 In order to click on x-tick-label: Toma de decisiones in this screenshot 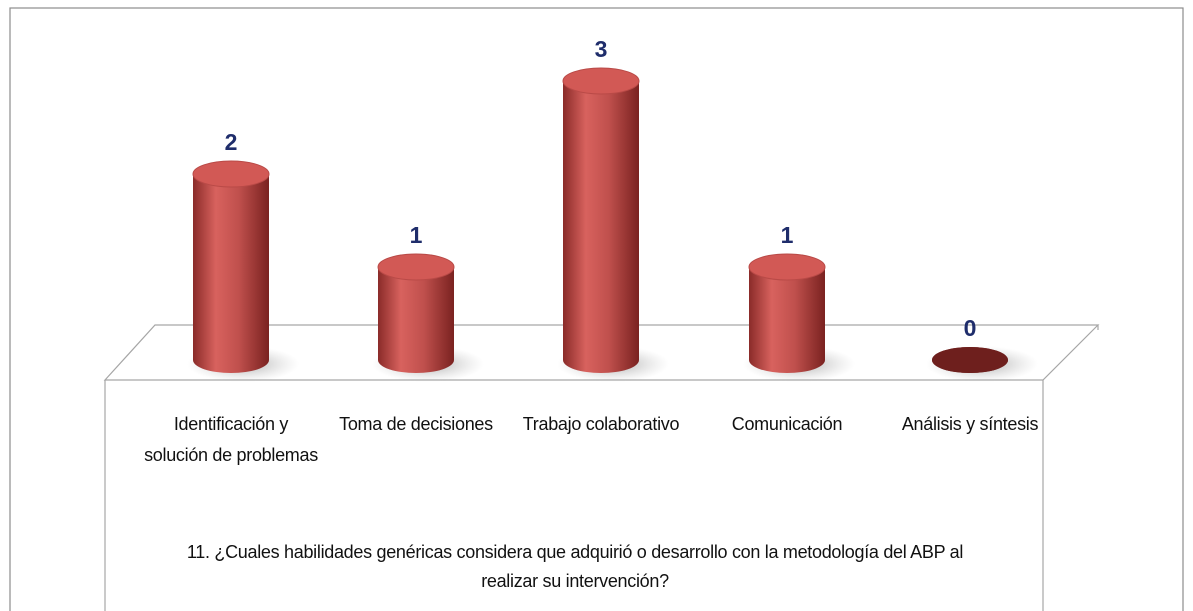, I will do `click(416, 424)`.